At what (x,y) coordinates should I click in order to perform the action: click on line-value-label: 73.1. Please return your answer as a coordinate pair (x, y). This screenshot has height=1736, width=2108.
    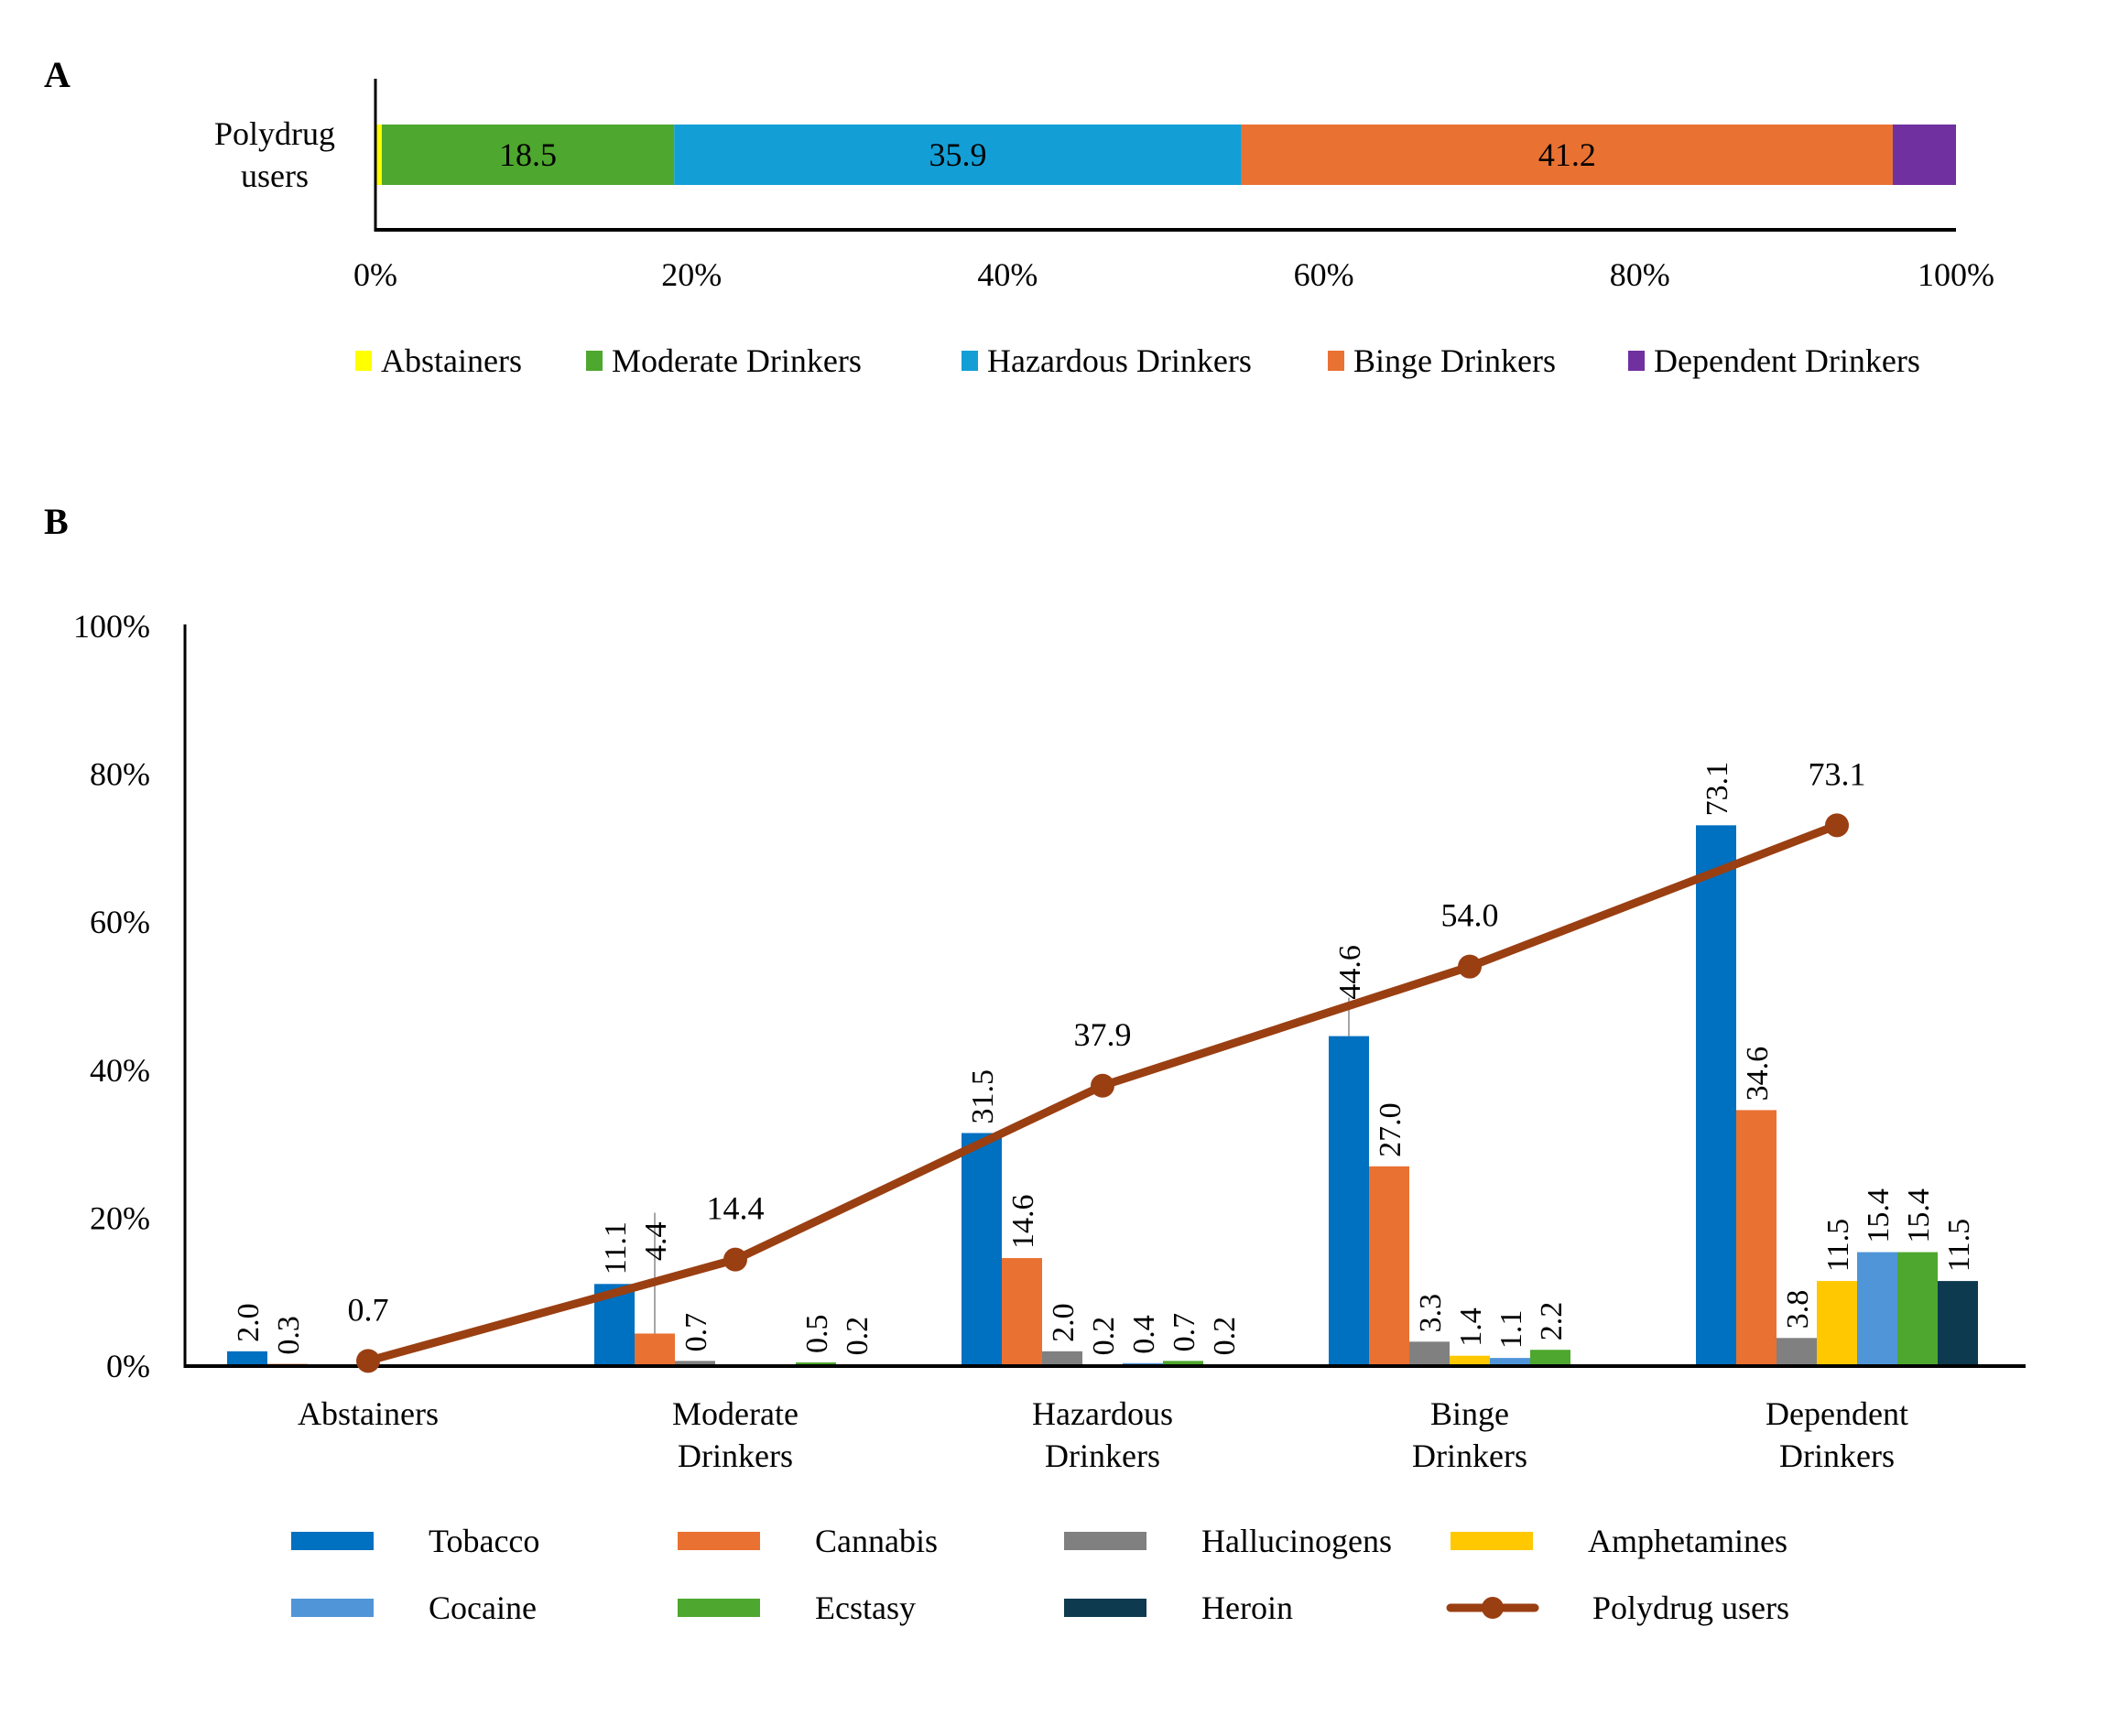
    Looking at the image, I should click on (1837, 774).